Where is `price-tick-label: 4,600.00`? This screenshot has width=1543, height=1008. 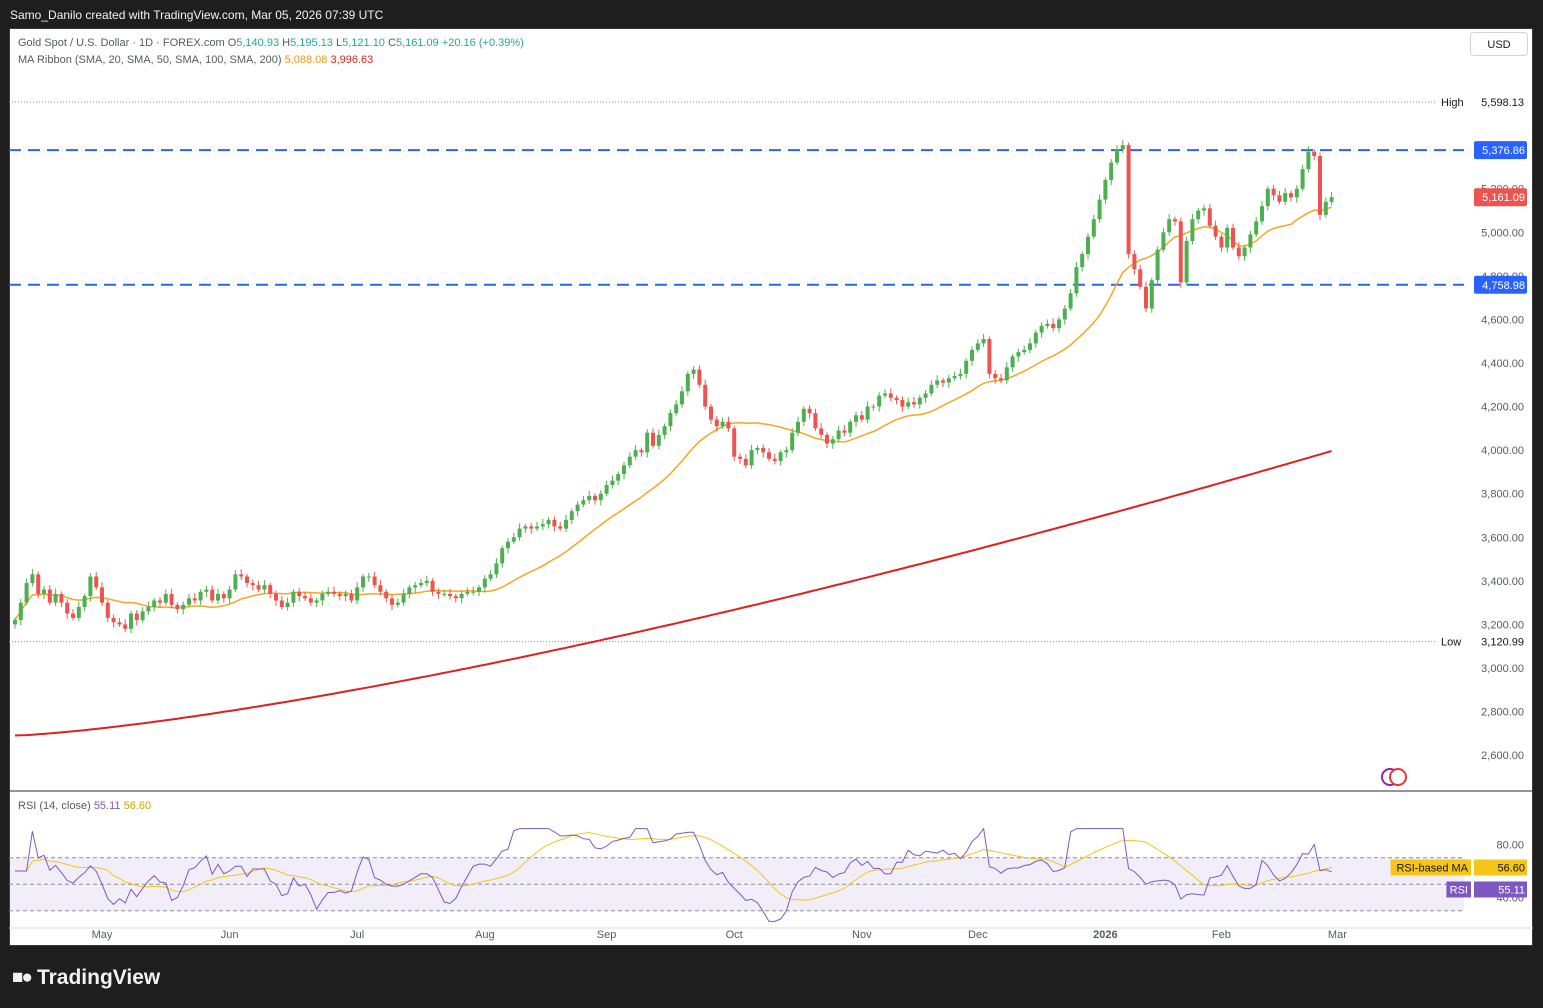
price-tick-label: 4,600.00 is located at coordinates (1502, 320).